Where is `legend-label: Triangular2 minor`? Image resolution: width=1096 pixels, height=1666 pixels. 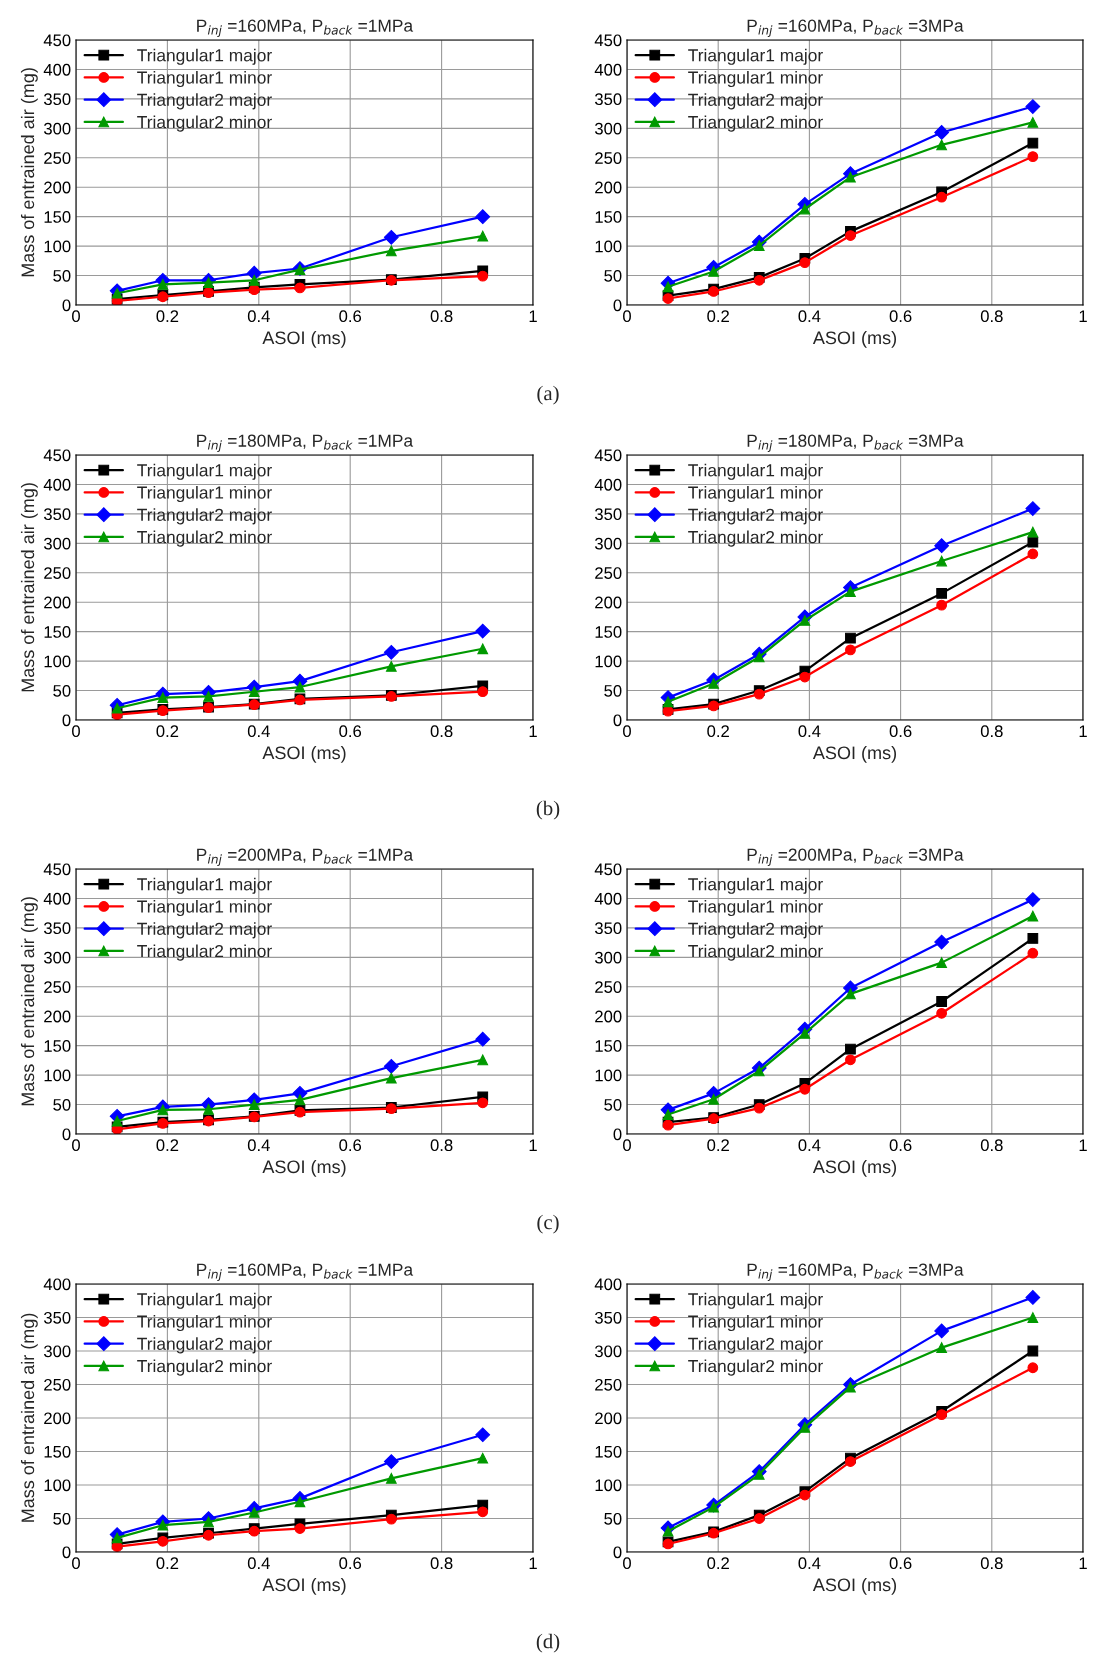
legend-label: Triangular2 minor is located at coordinates (755, 538).